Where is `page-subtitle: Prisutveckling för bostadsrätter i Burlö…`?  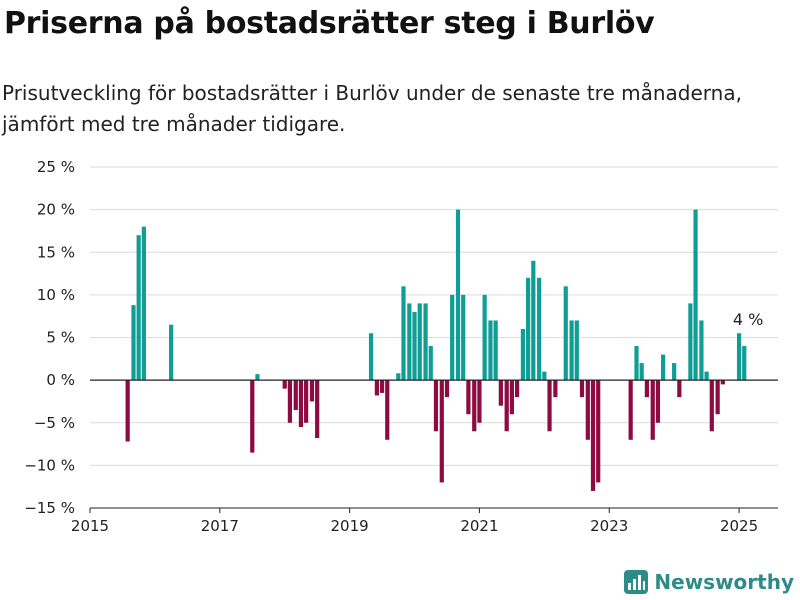
page-subtitle: Prisutveckling för bostadsrätter i Burlö… is located at coordinates (372, 108).